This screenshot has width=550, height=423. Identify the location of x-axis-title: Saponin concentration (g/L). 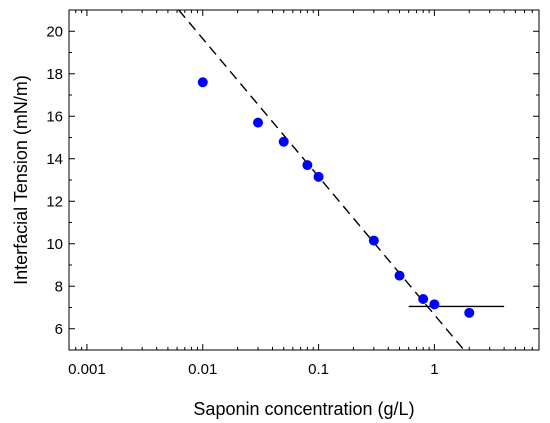
(303, 409).